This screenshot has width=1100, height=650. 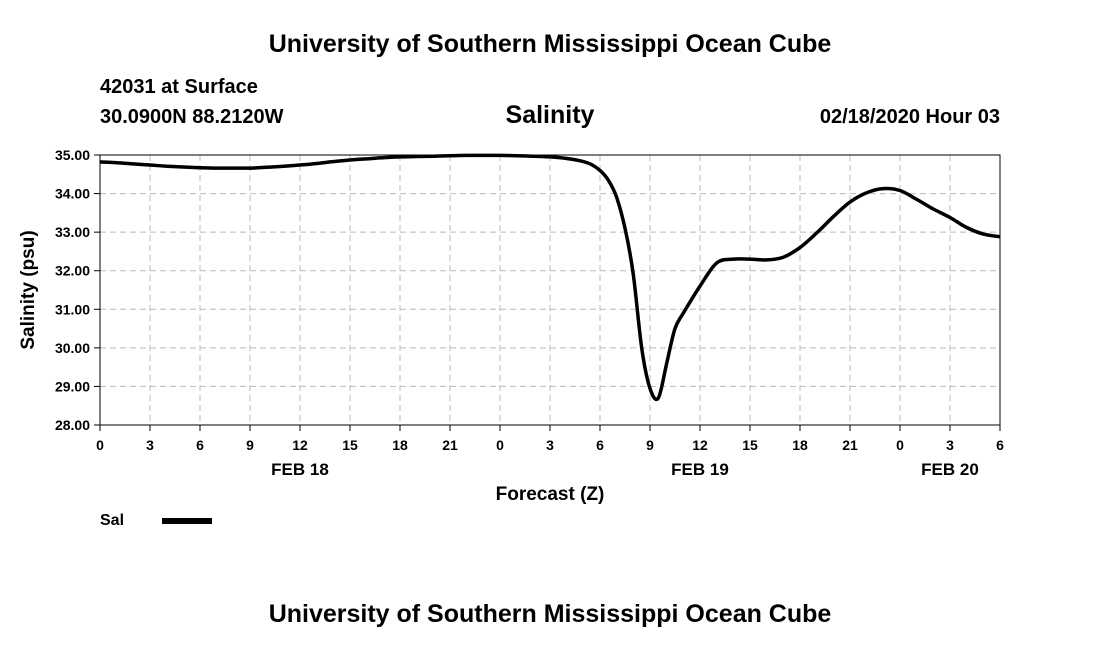 I want to click on x-axis-label: Forecast (Z), so click(x=550, y=494).